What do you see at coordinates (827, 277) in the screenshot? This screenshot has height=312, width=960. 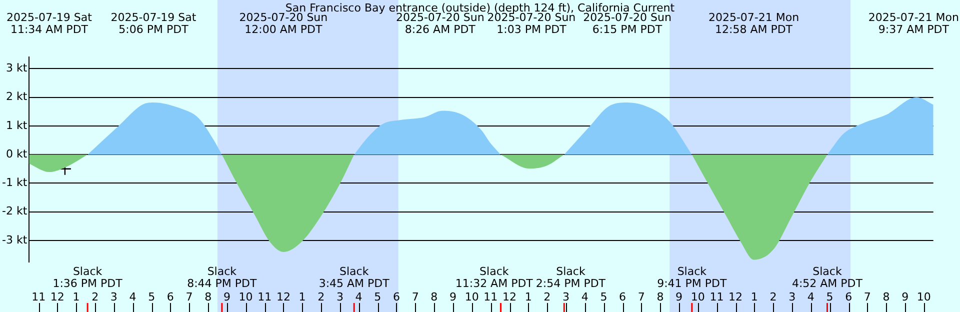 I see `text: Slack 4:52 AM PDT` at bounding box center [827, 277].